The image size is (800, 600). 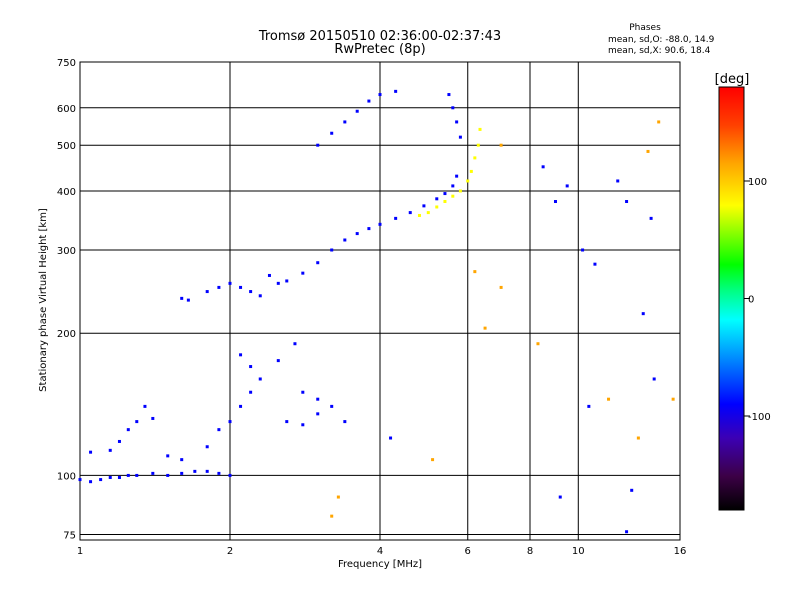 I want to click on y-tick-label: 500, so click(x=66, y=146).